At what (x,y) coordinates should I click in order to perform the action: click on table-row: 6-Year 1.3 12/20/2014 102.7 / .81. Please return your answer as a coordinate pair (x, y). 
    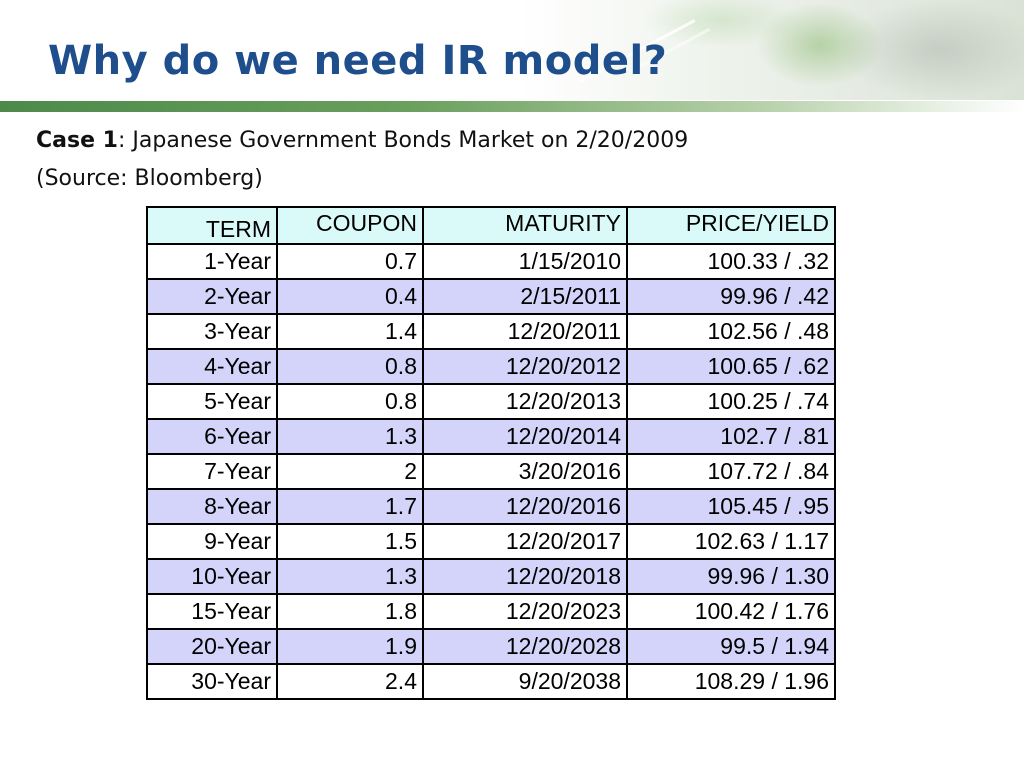
    Looking at the image, I should click on (491, 436).